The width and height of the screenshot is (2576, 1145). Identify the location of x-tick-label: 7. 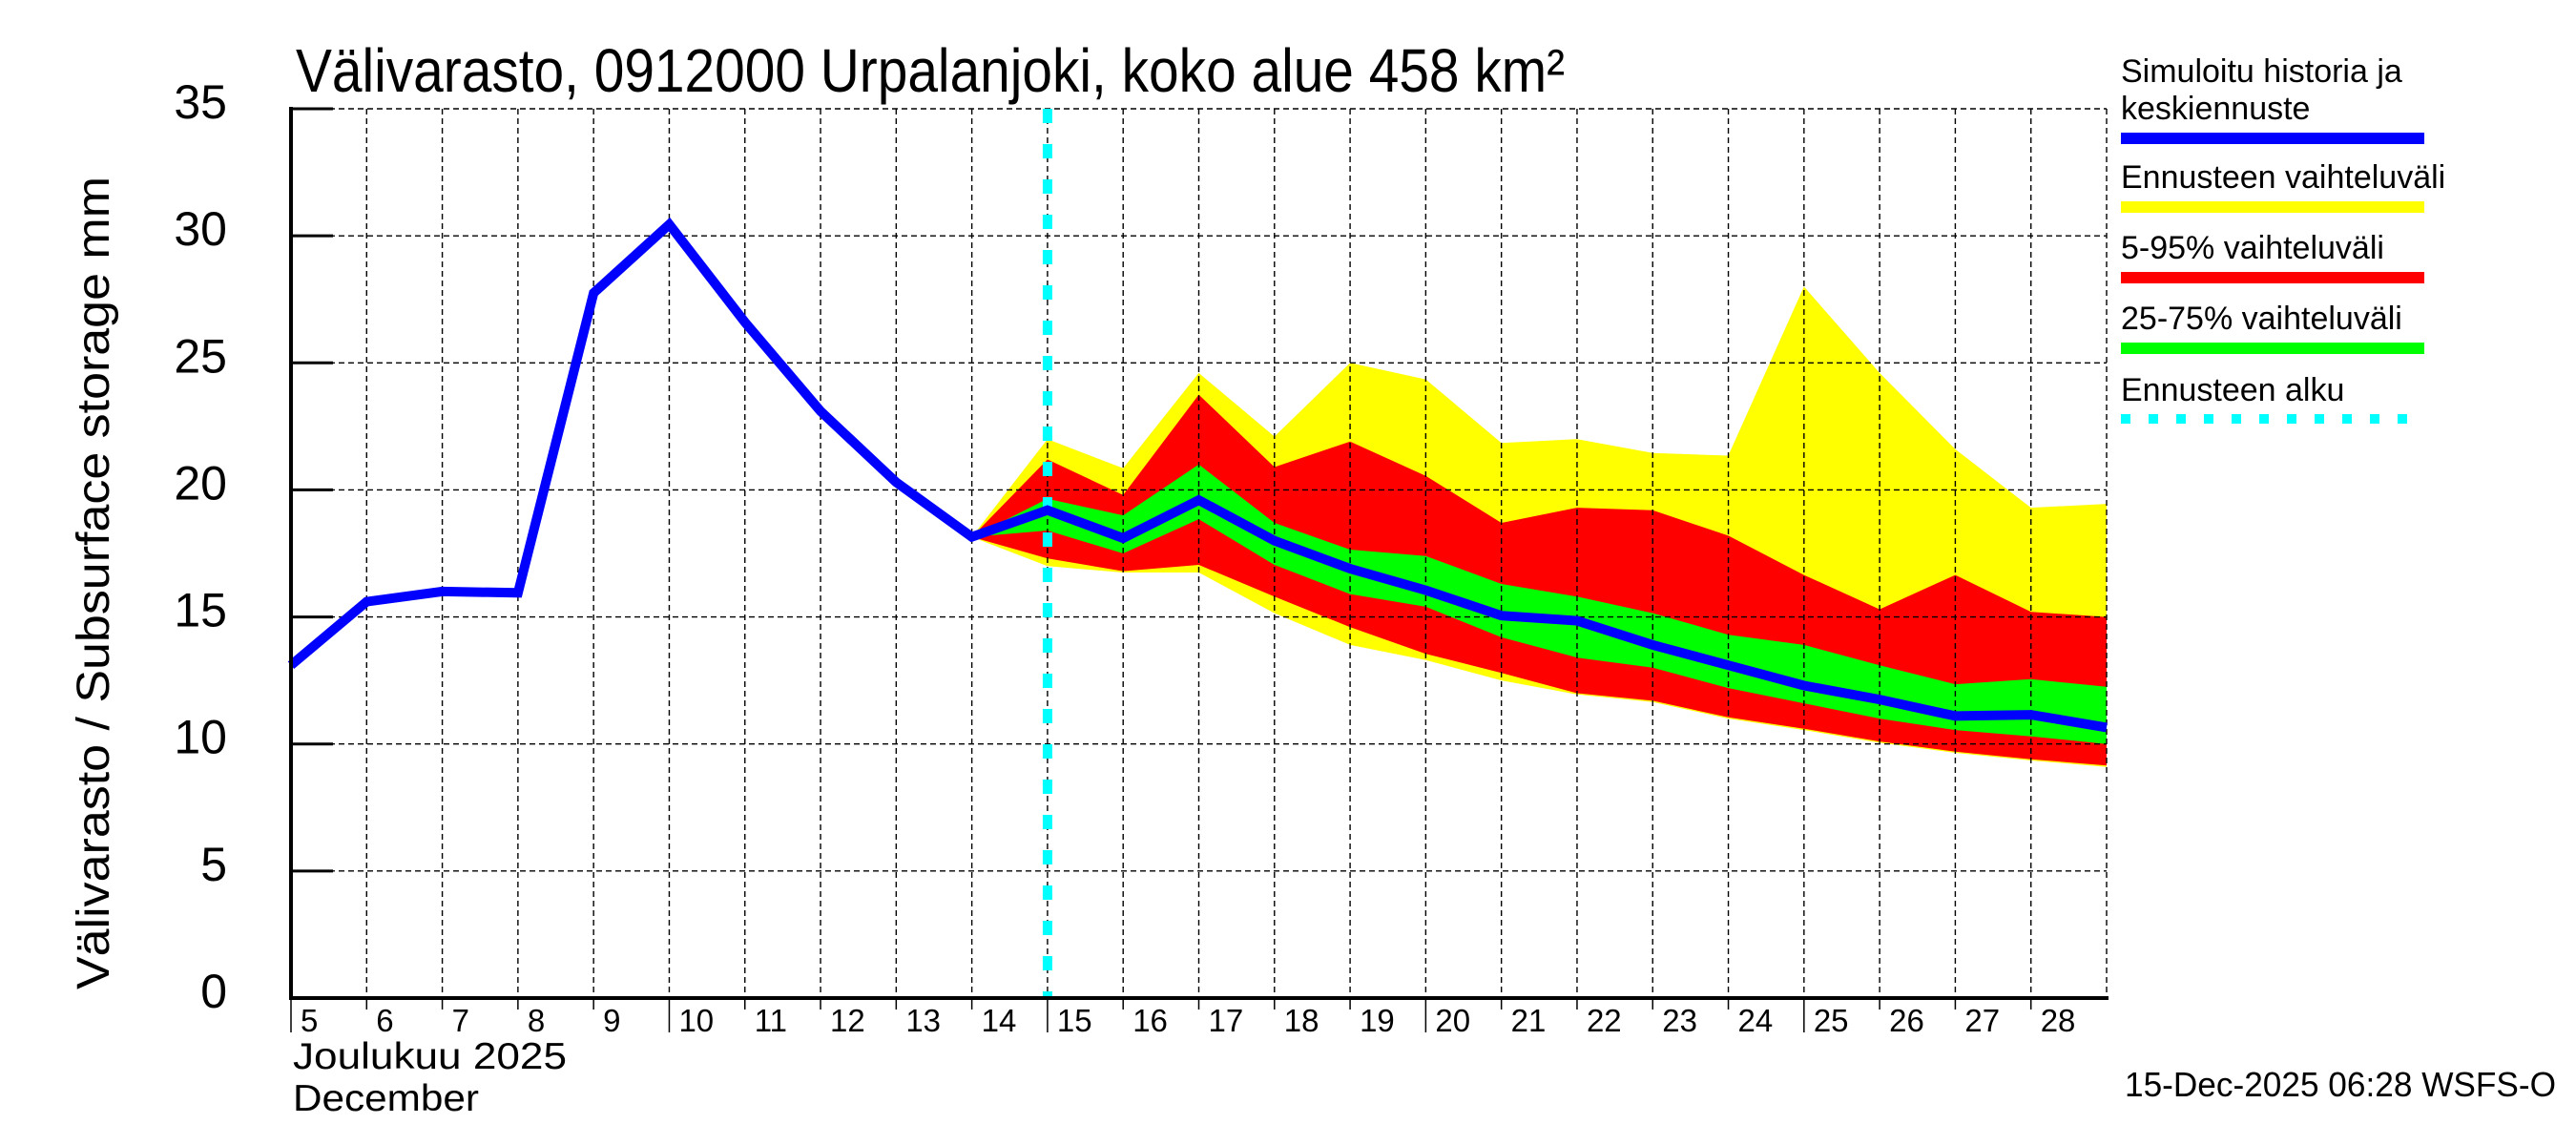
(460, 1021).